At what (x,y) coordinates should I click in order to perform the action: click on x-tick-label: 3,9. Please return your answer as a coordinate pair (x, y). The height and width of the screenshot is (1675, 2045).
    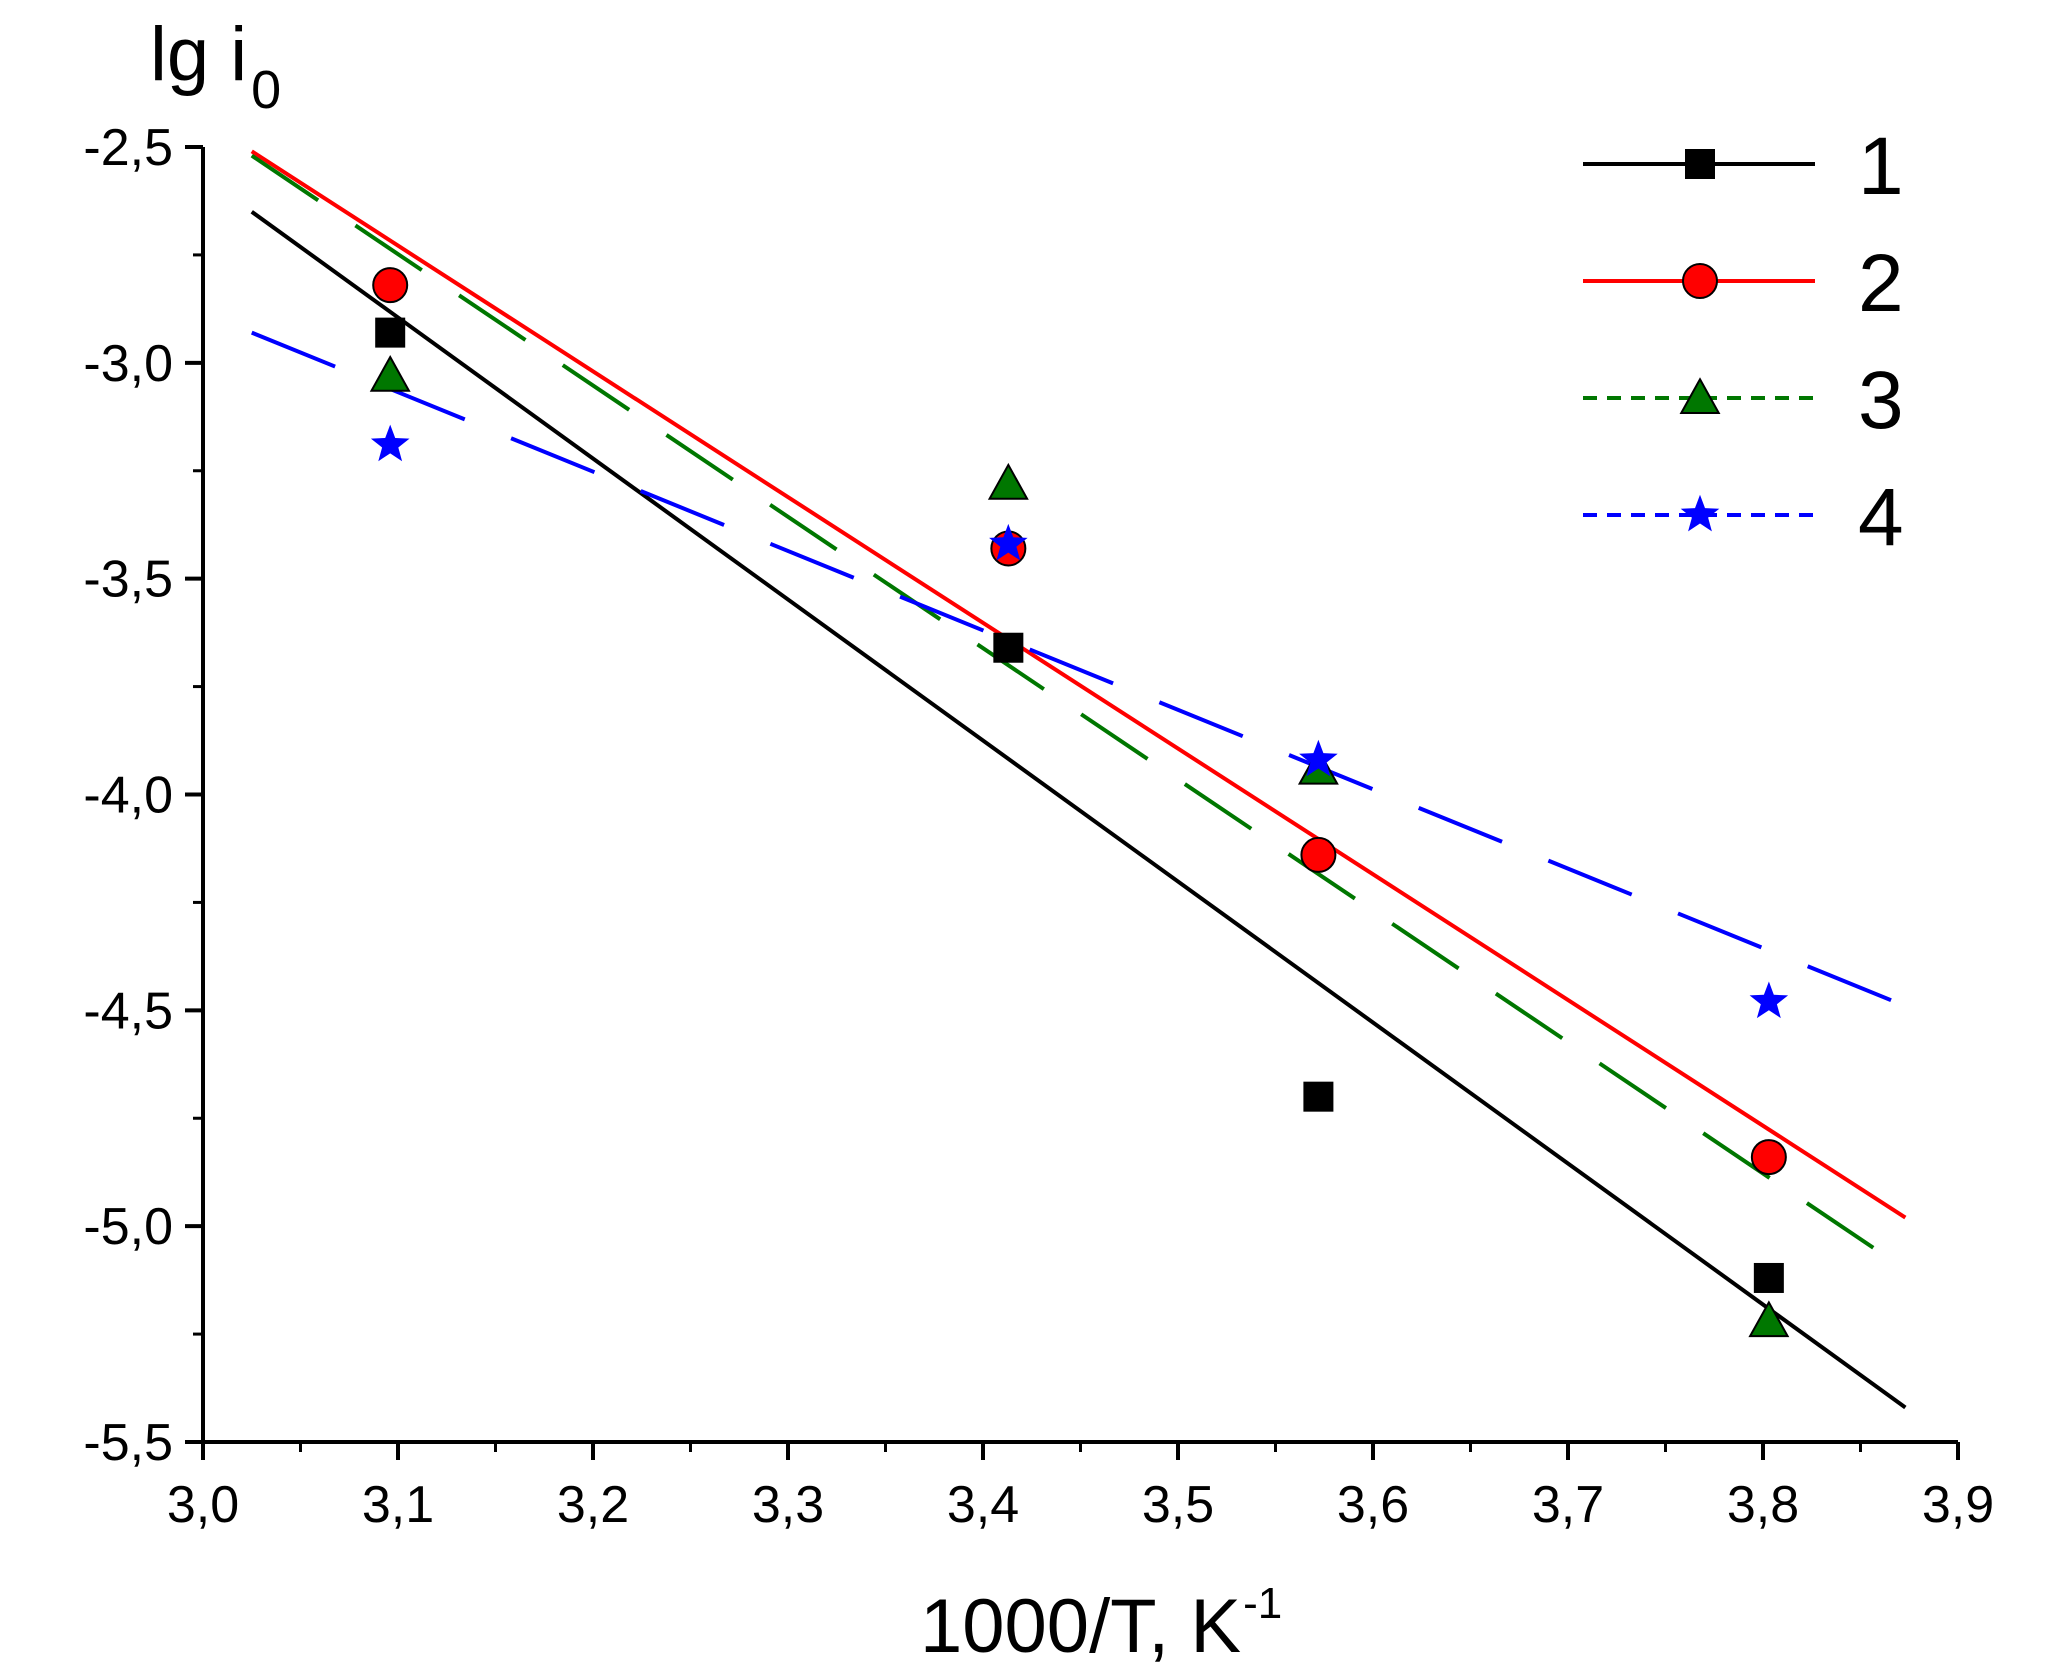
    Looking at the image, I should click on (1958, 1505).